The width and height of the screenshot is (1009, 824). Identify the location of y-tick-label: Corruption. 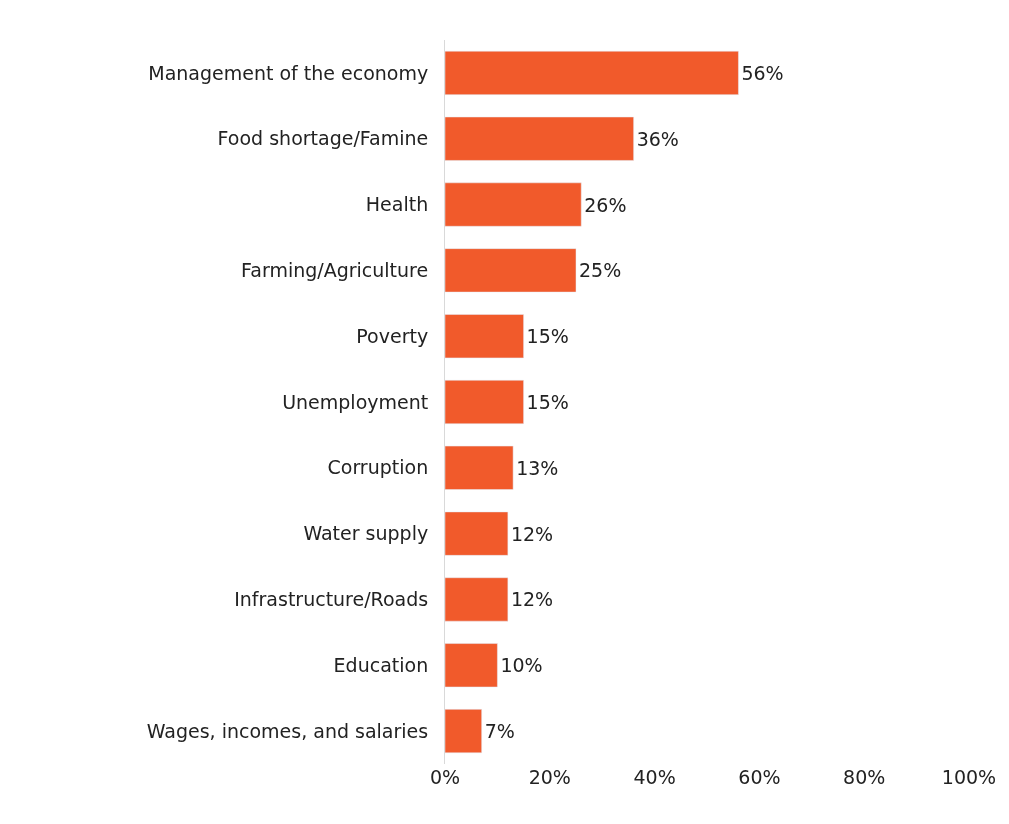
(378, 467).